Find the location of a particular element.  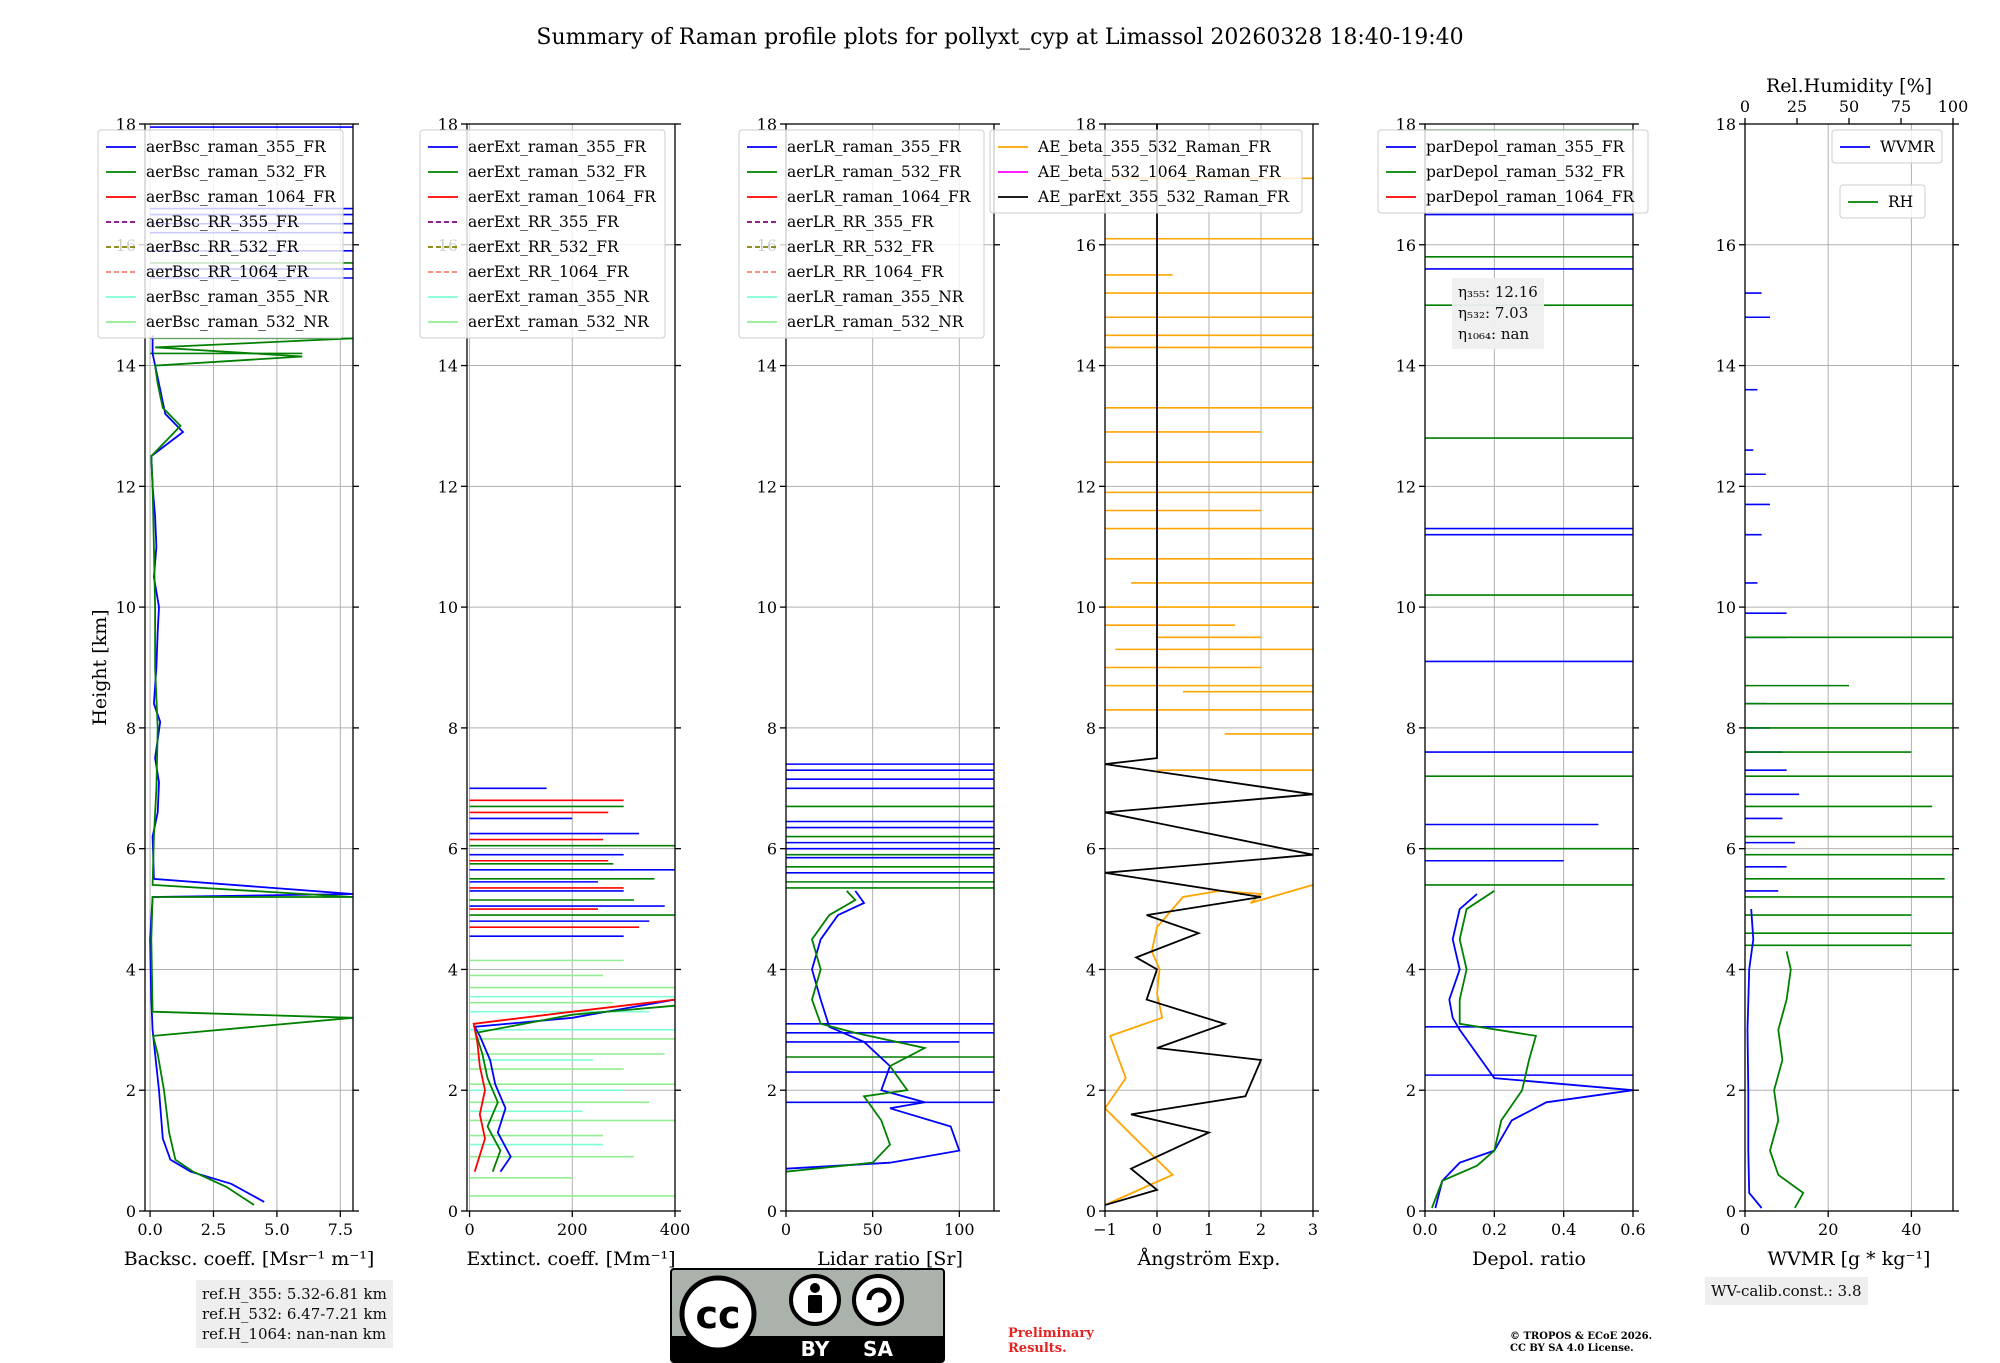

top-xtick-label-wvmr: 100 is located at coordinates (1953, 106).